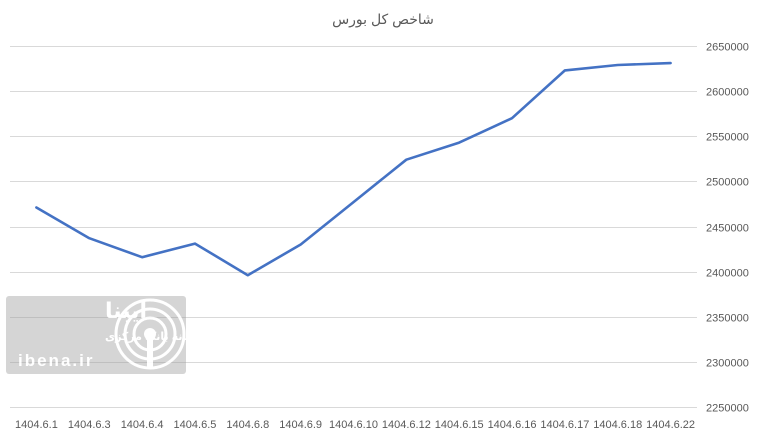  Describe the element at coordinates (727, 274) in the screenshot. I see `y-tick-label: 2400000` at that location.